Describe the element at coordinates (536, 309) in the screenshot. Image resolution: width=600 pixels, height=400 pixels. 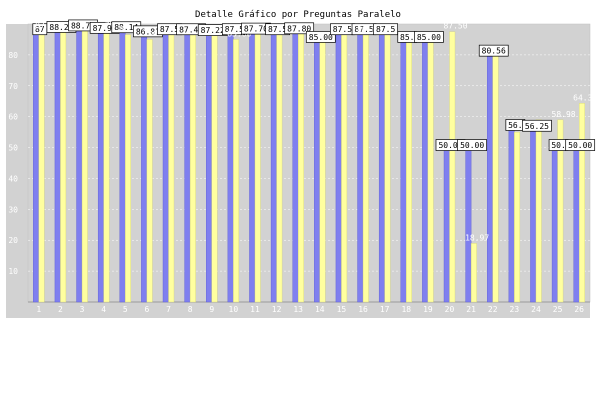
I see `x-tick-label: 24` at that location.